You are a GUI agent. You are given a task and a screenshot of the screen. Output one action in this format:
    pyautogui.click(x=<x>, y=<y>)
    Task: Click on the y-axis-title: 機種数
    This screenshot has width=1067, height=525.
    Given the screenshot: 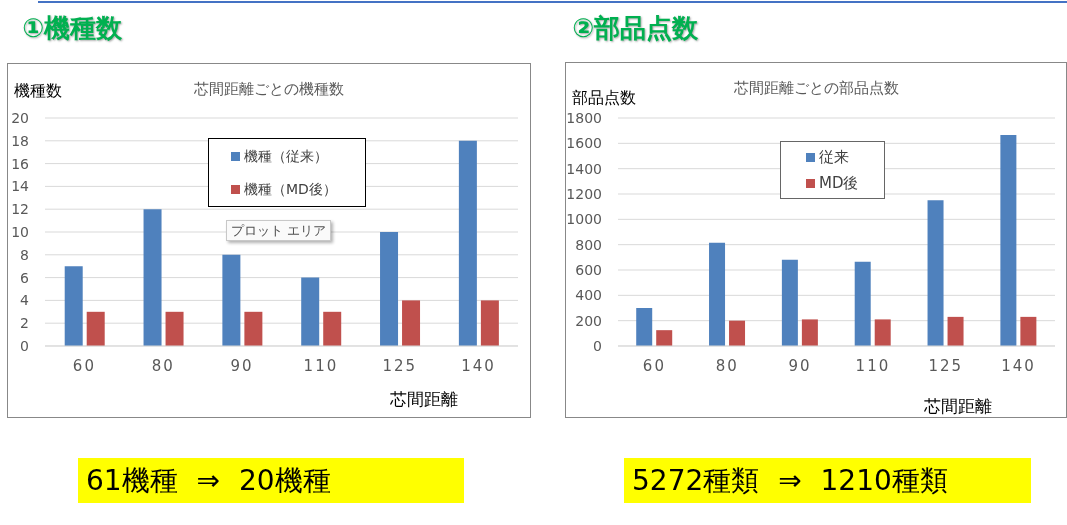 What is the action you would take?
    pyautogui.click(x=38, y=90)
    